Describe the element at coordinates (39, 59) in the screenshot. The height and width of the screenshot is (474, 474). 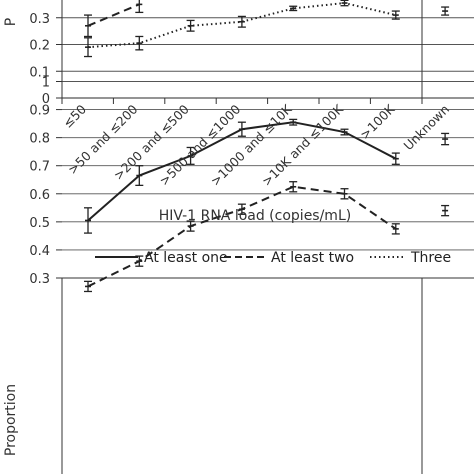
I see `top-chart-y-tick-labels: 0 0.1 0.2 0.3` at that location.